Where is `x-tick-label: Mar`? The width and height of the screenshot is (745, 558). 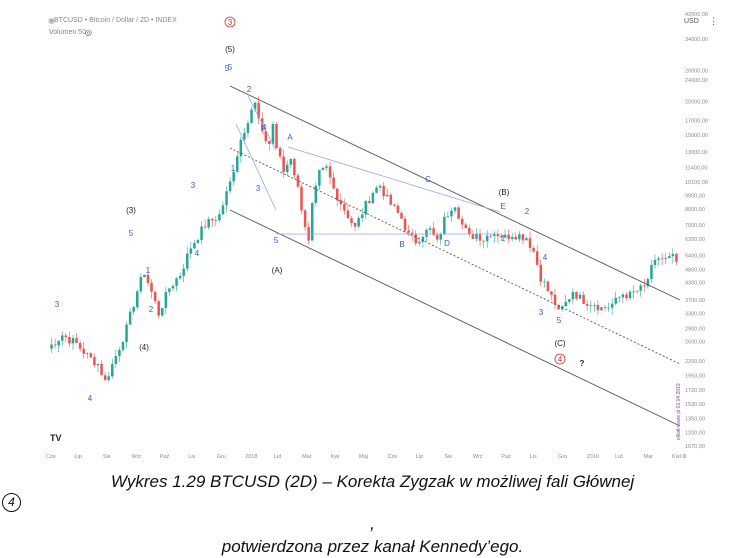 x-tick-label: Mar is located at coordinates (649, 457).